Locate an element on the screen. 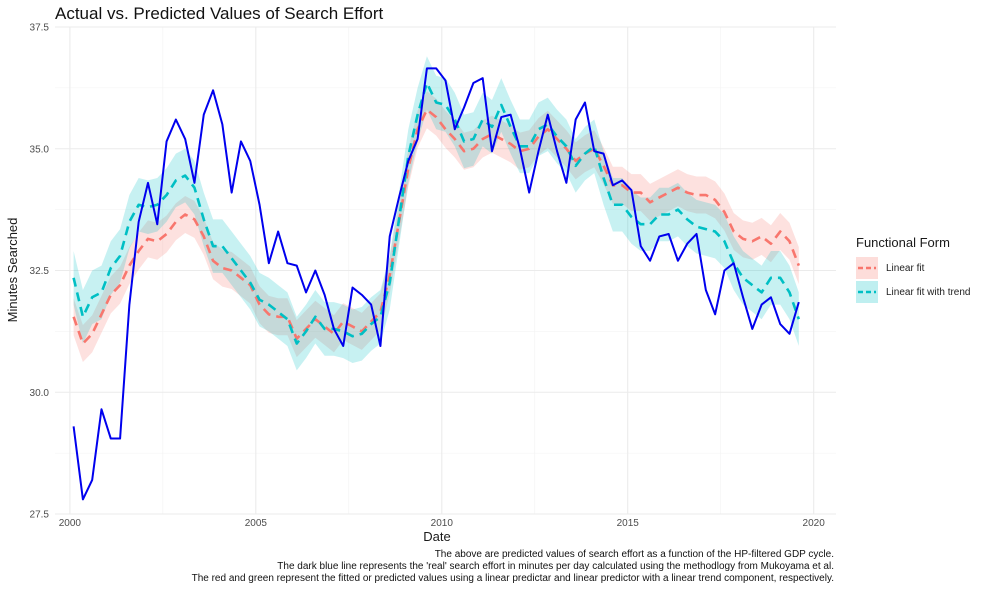 The width and height of the screenshot is (1000, 595). legend-title: Functional Form is located at coordinates (903, 242).